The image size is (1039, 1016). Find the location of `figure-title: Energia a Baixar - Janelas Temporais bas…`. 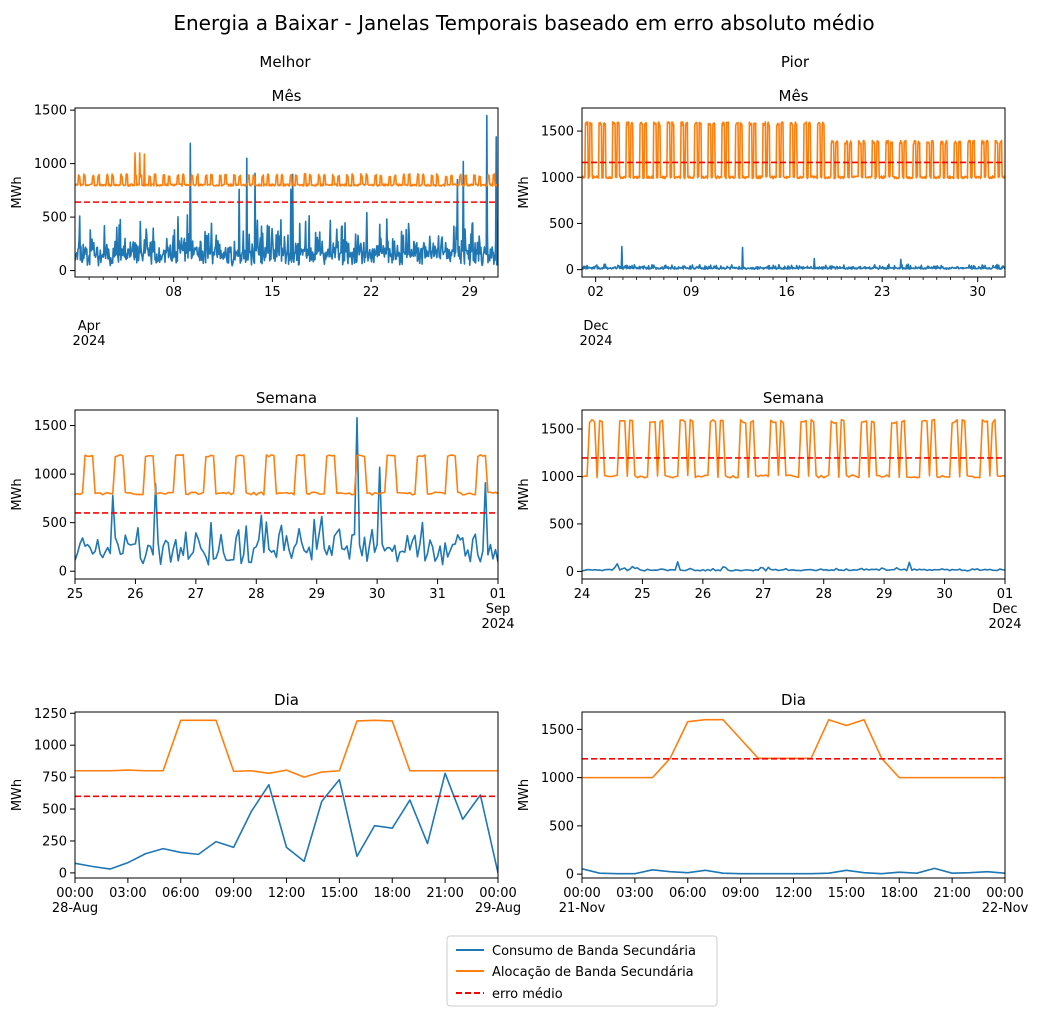

figure-title: Energia a Baixar - Janelas Temporais bas… is located at coordinates (523, 23).